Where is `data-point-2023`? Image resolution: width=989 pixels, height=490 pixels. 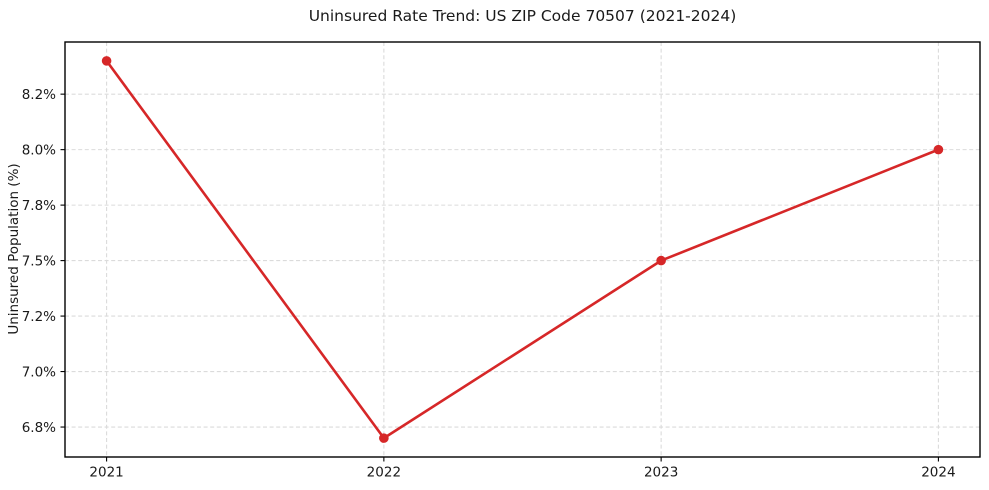 data-point-2023 is located at coordinates (661, 260).